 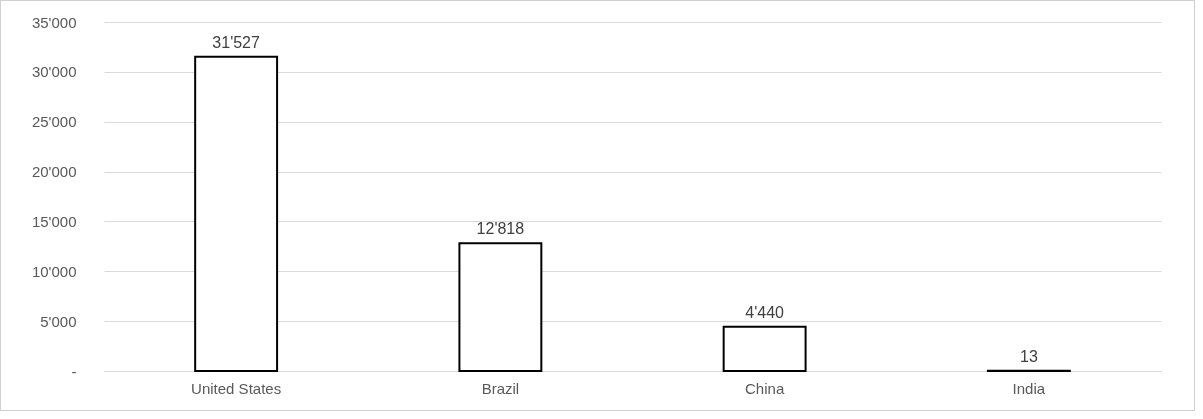 What do you see at coordinates (1028, 356) in the screenshot?
I see `data-label: 13` at bounding box center [1028, 356].